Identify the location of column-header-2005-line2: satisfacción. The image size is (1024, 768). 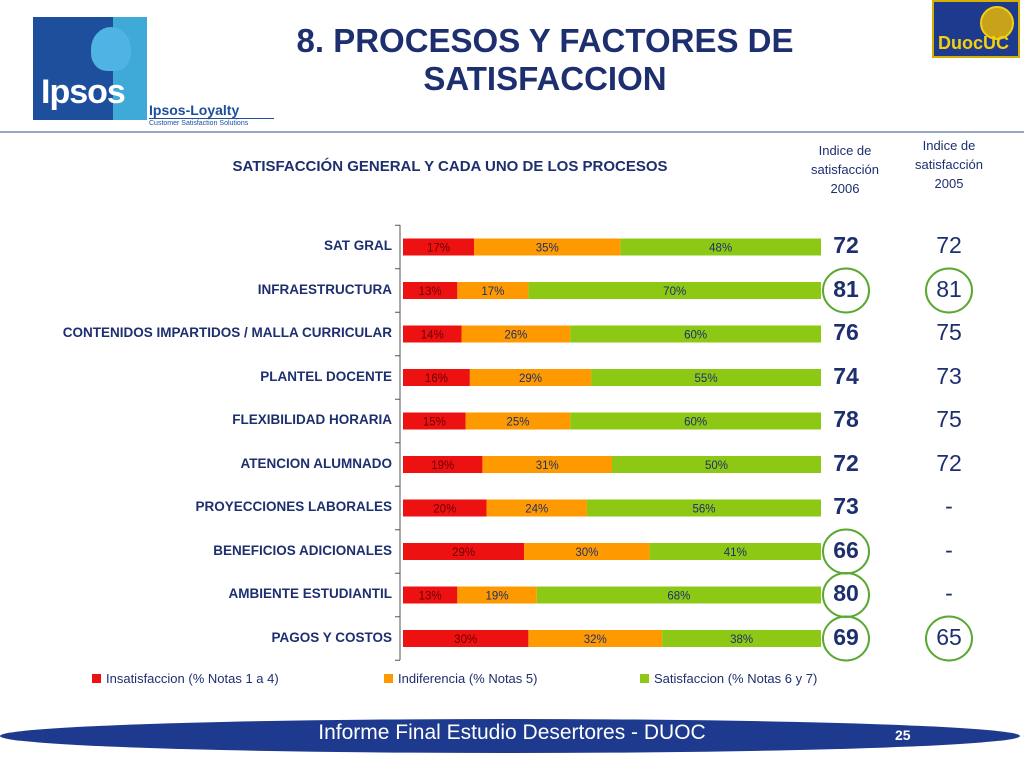
(949, 164).